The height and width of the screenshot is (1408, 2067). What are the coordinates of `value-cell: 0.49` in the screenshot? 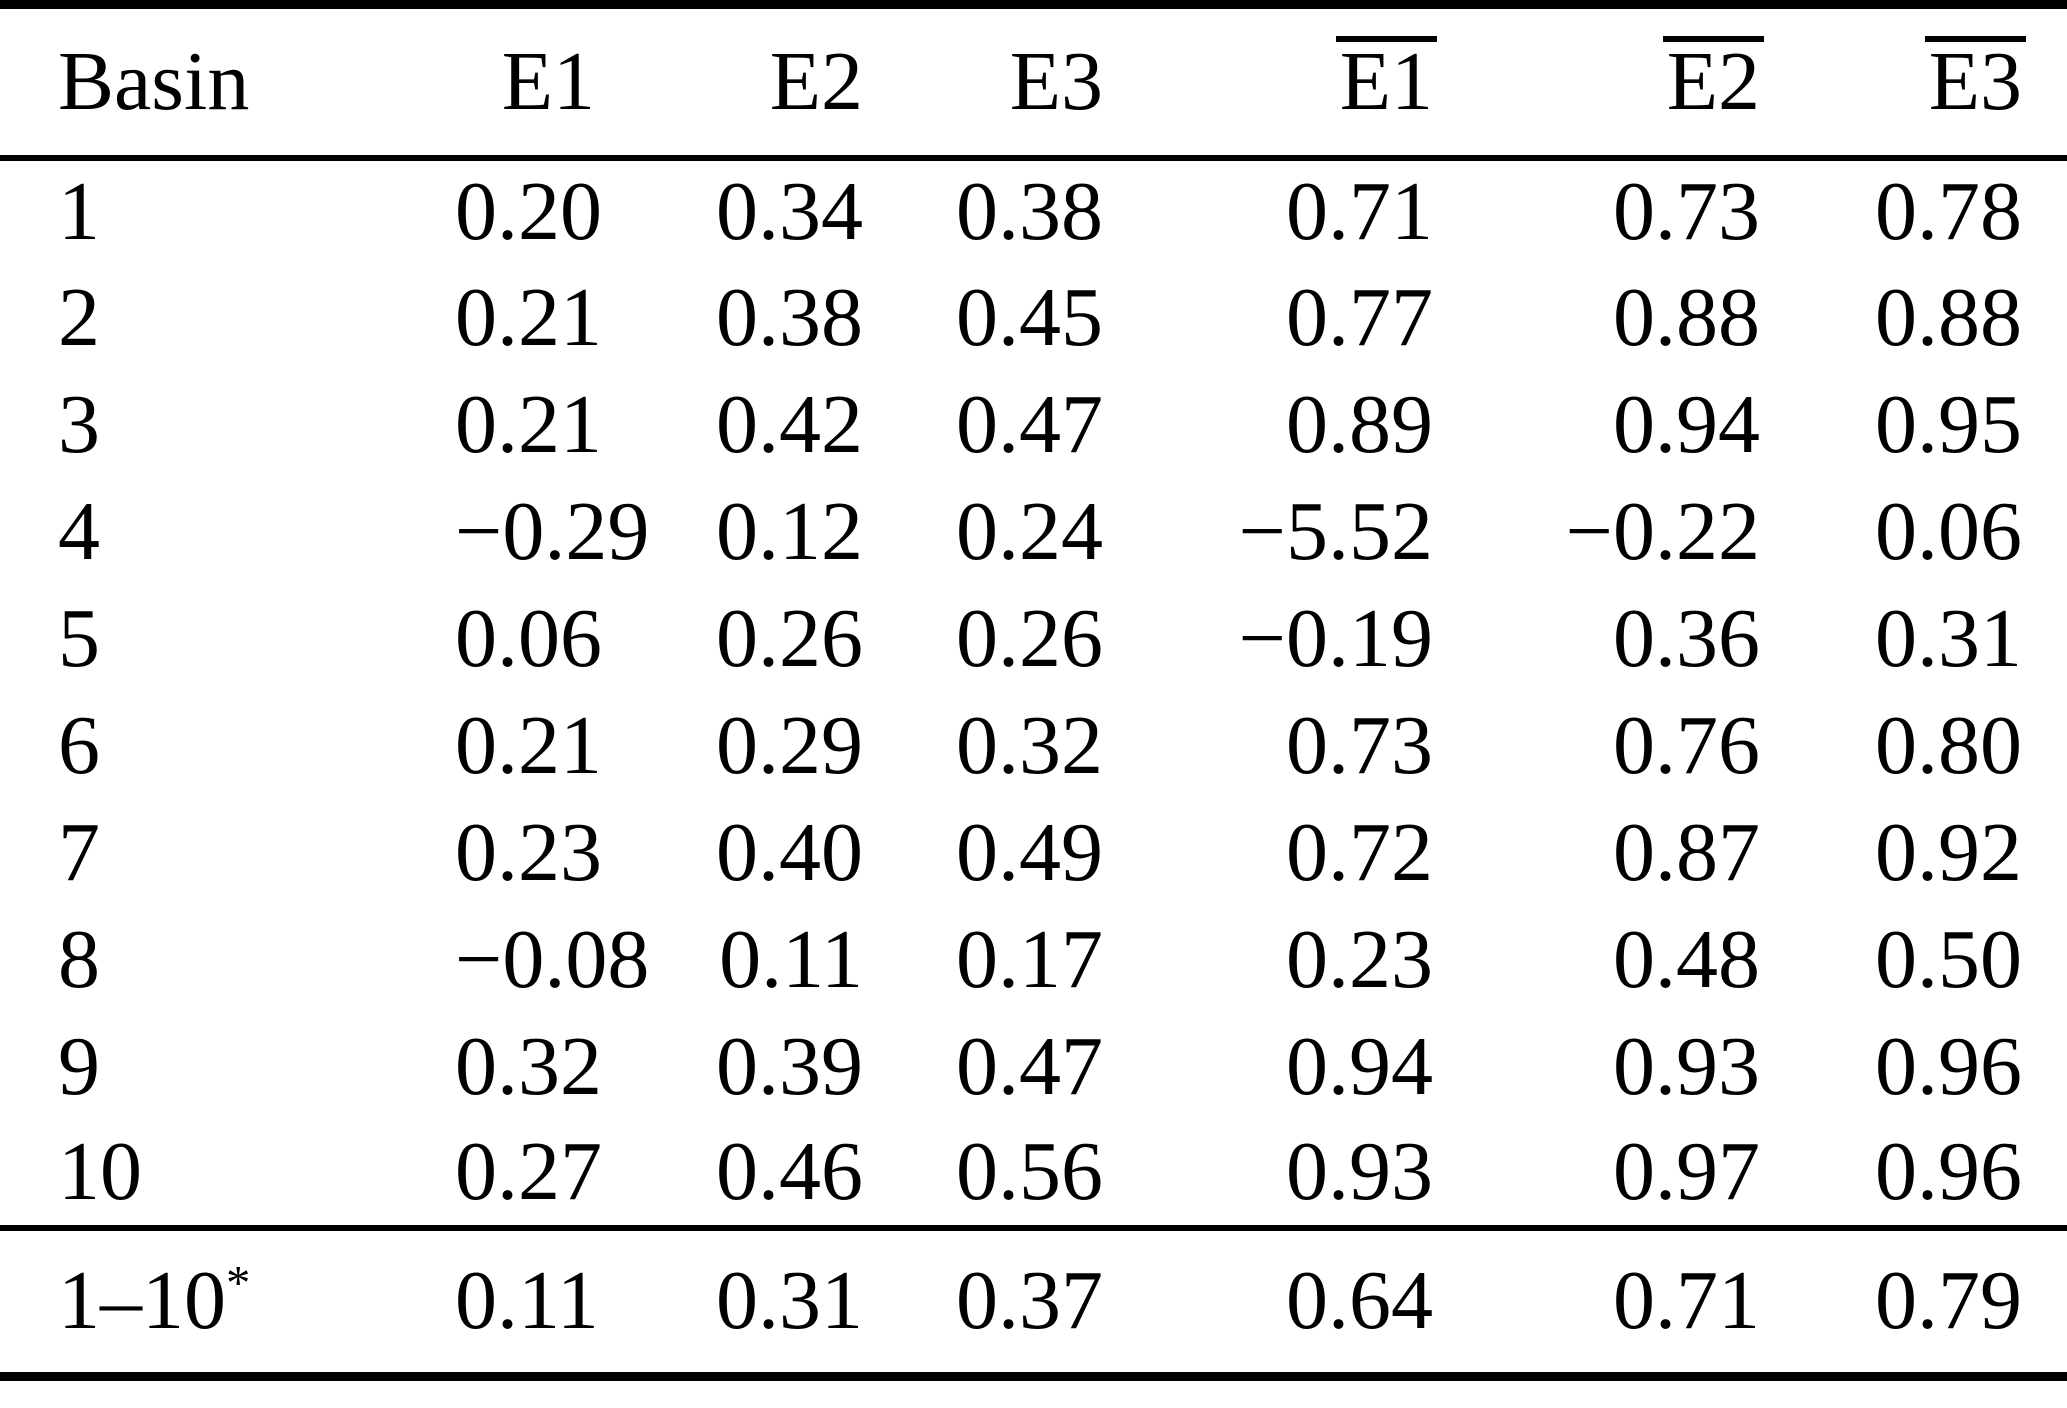 It's located at (1029, 852).